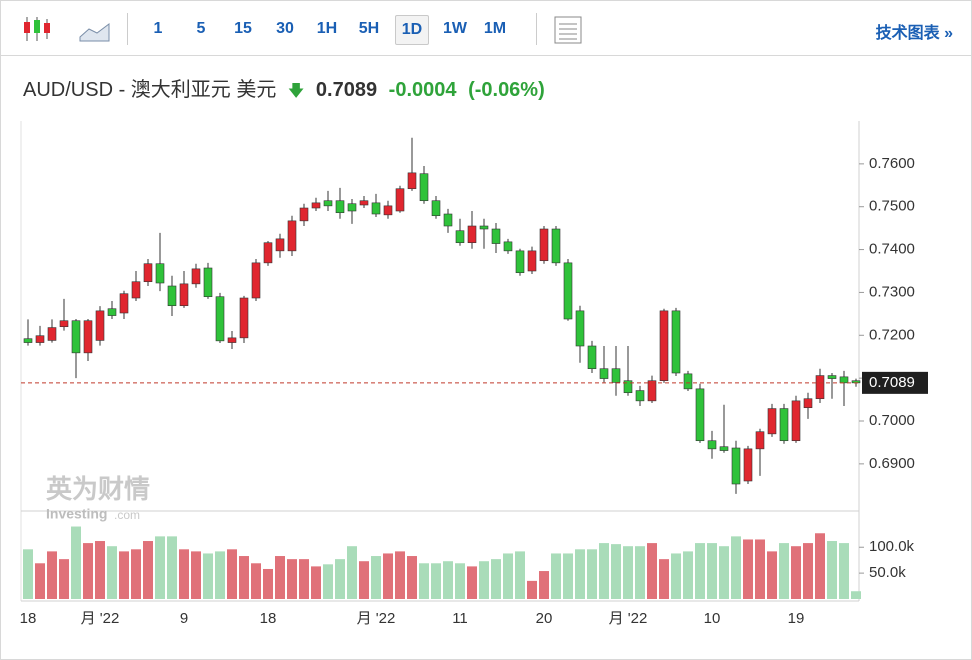 The width and height of the screenshot is (972, 660). Describe the element at coordinates (243, 28) in the screenshot. I see `interval-button: 15` at that location.